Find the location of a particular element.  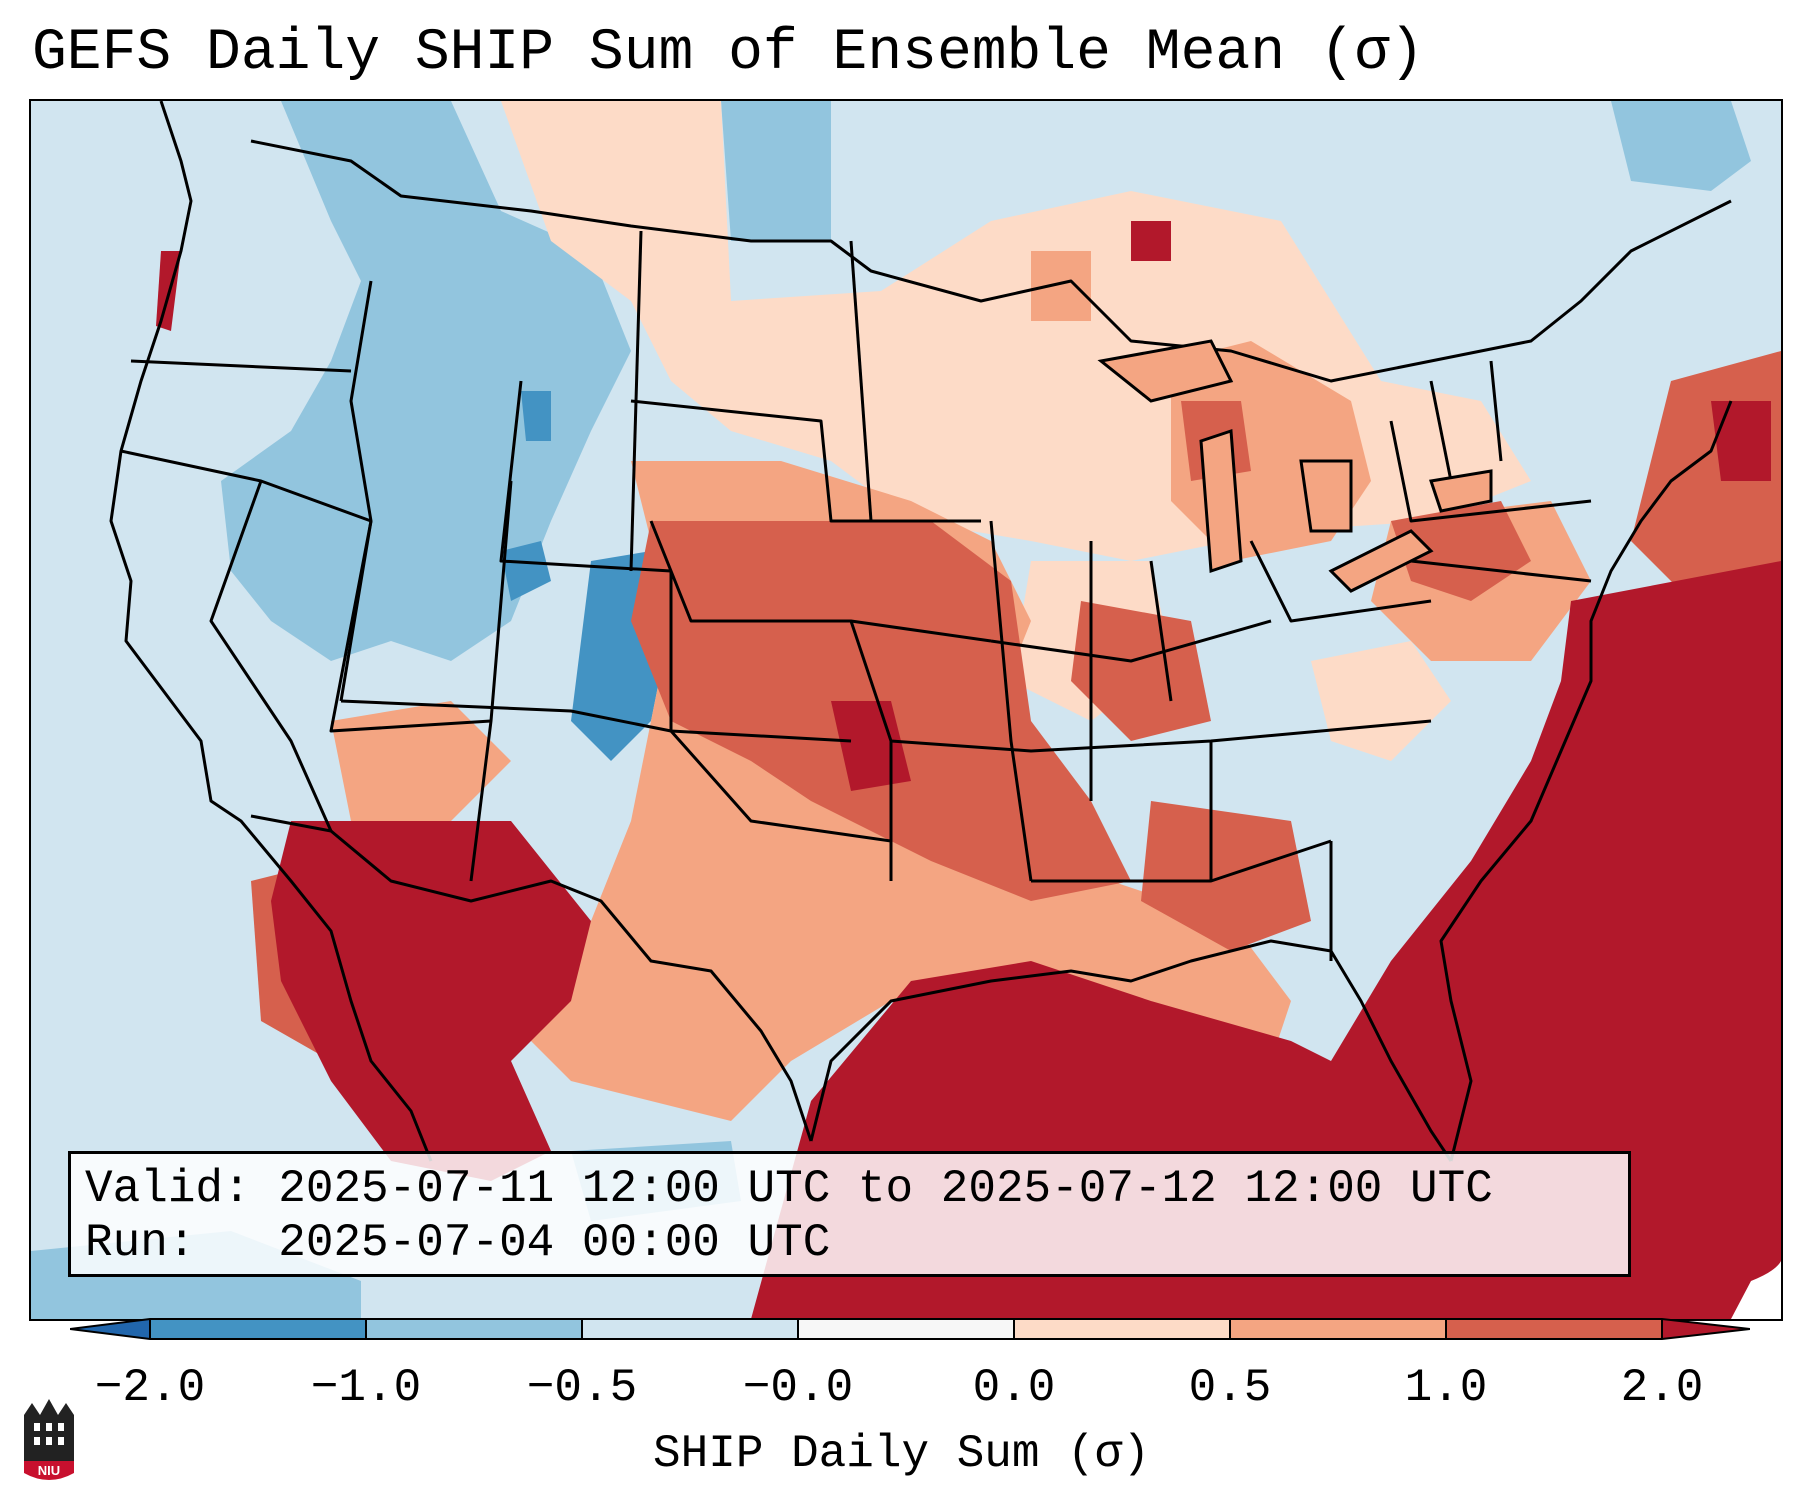

lake-ontario is located at coordinates (1461, 491).